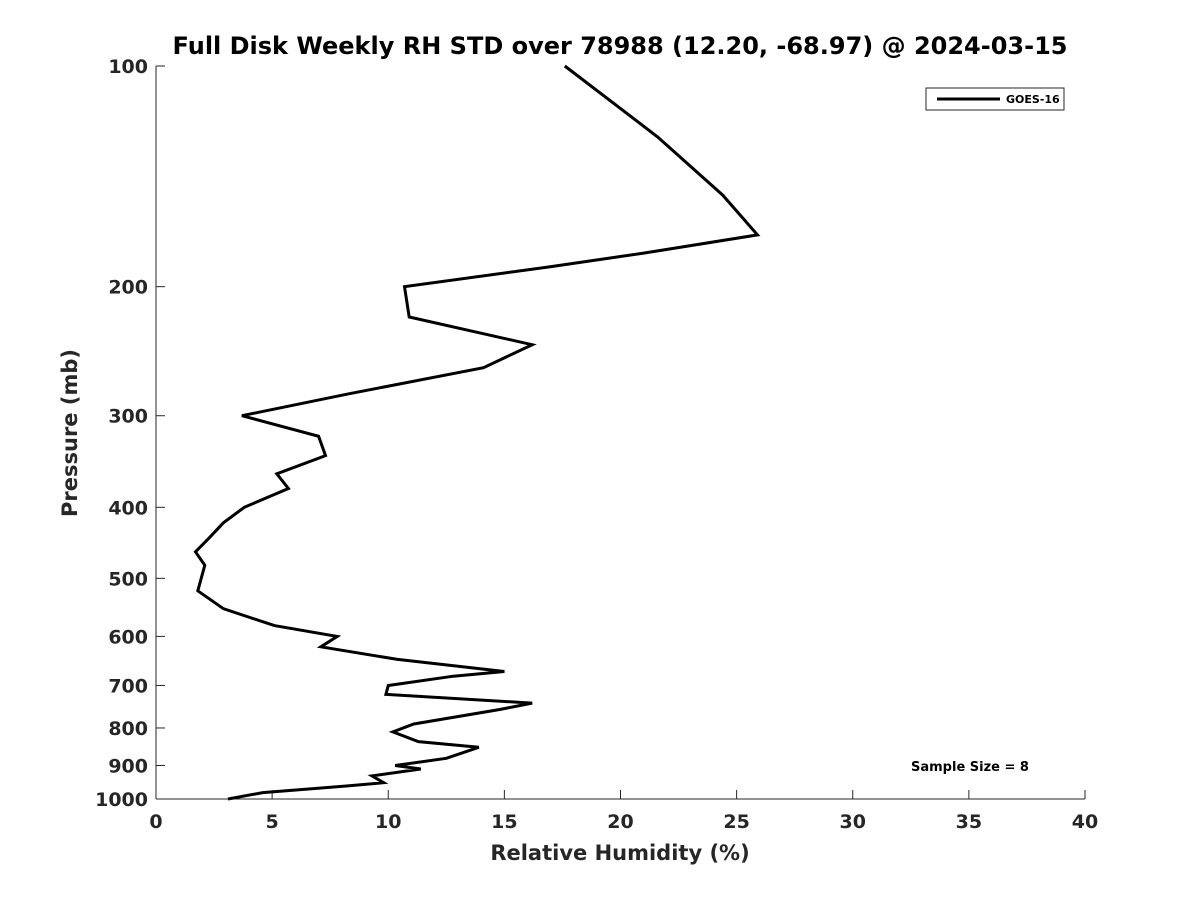 The width and height of the screenshot is (1200, 900). I want to click on y-tick-label: 600, so click(128, 637).